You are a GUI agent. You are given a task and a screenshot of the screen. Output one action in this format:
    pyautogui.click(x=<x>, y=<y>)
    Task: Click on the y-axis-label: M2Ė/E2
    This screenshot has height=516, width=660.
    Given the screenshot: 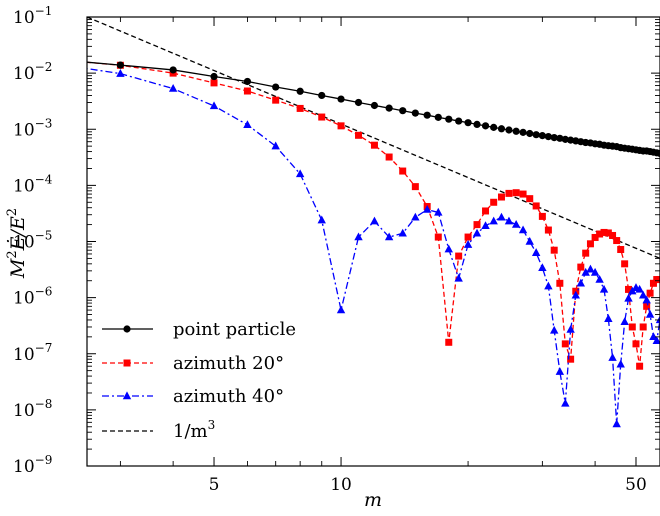 What is the action you would take?
    pyautogui.click(x=17, y=243)
    